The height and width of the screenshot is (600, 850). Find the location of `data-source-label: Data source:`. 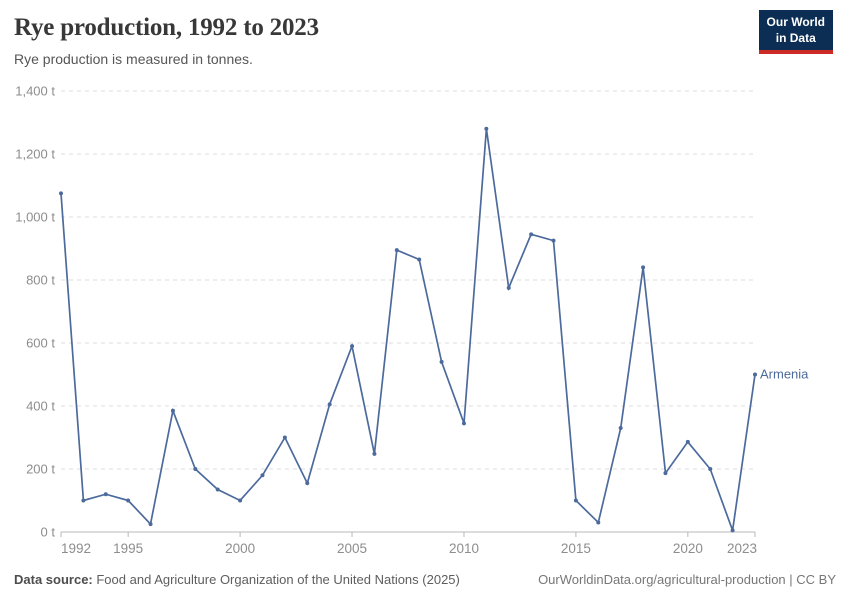

data-source-label: Data source: is located at coordinates (53, 579).